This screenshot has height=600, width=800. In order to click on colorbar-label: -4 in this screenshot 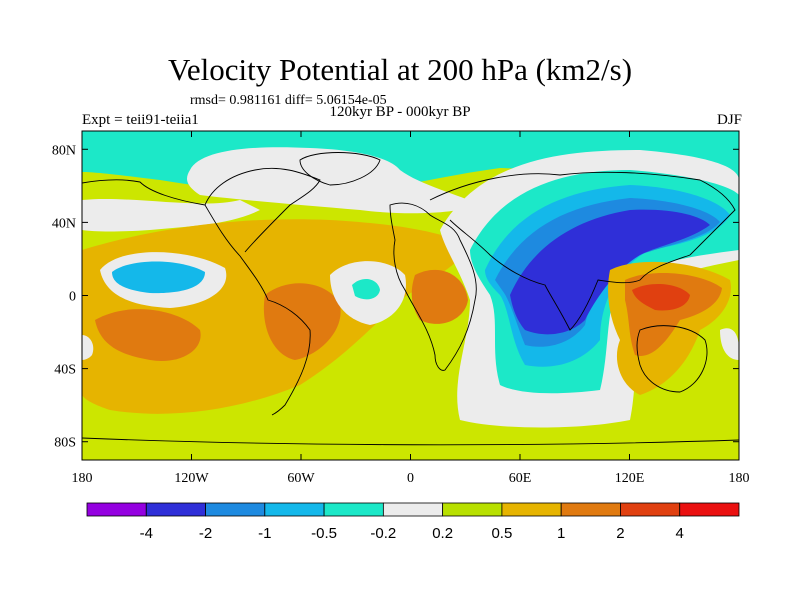, I will do `click(146, 533)`.